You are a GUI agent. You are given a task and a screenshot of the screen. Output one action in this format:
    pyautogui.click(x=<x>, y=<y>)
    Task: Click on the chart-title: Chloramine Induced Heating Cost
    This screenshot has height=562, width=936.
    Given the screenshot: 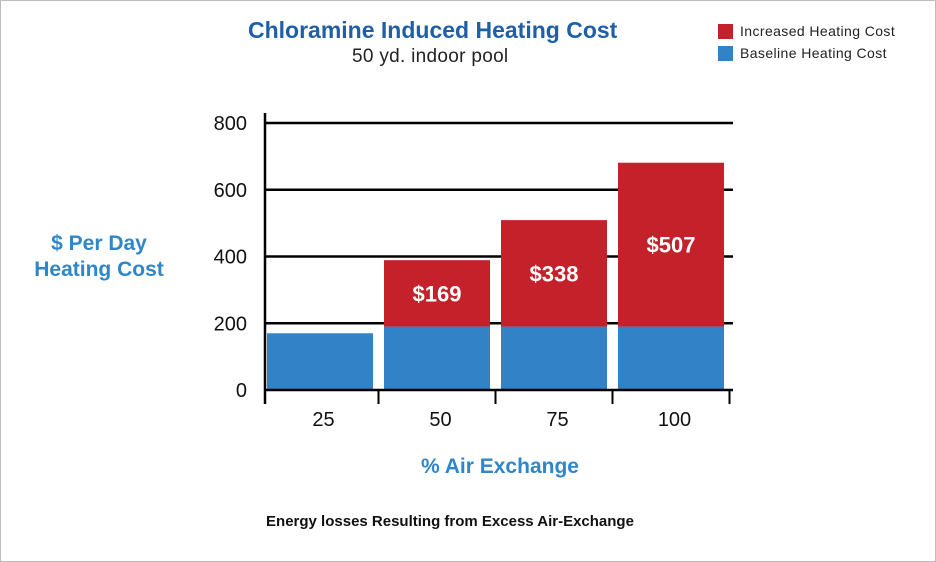 What is the action you would take?
    pyautogui.click(x=433, y=30)
    